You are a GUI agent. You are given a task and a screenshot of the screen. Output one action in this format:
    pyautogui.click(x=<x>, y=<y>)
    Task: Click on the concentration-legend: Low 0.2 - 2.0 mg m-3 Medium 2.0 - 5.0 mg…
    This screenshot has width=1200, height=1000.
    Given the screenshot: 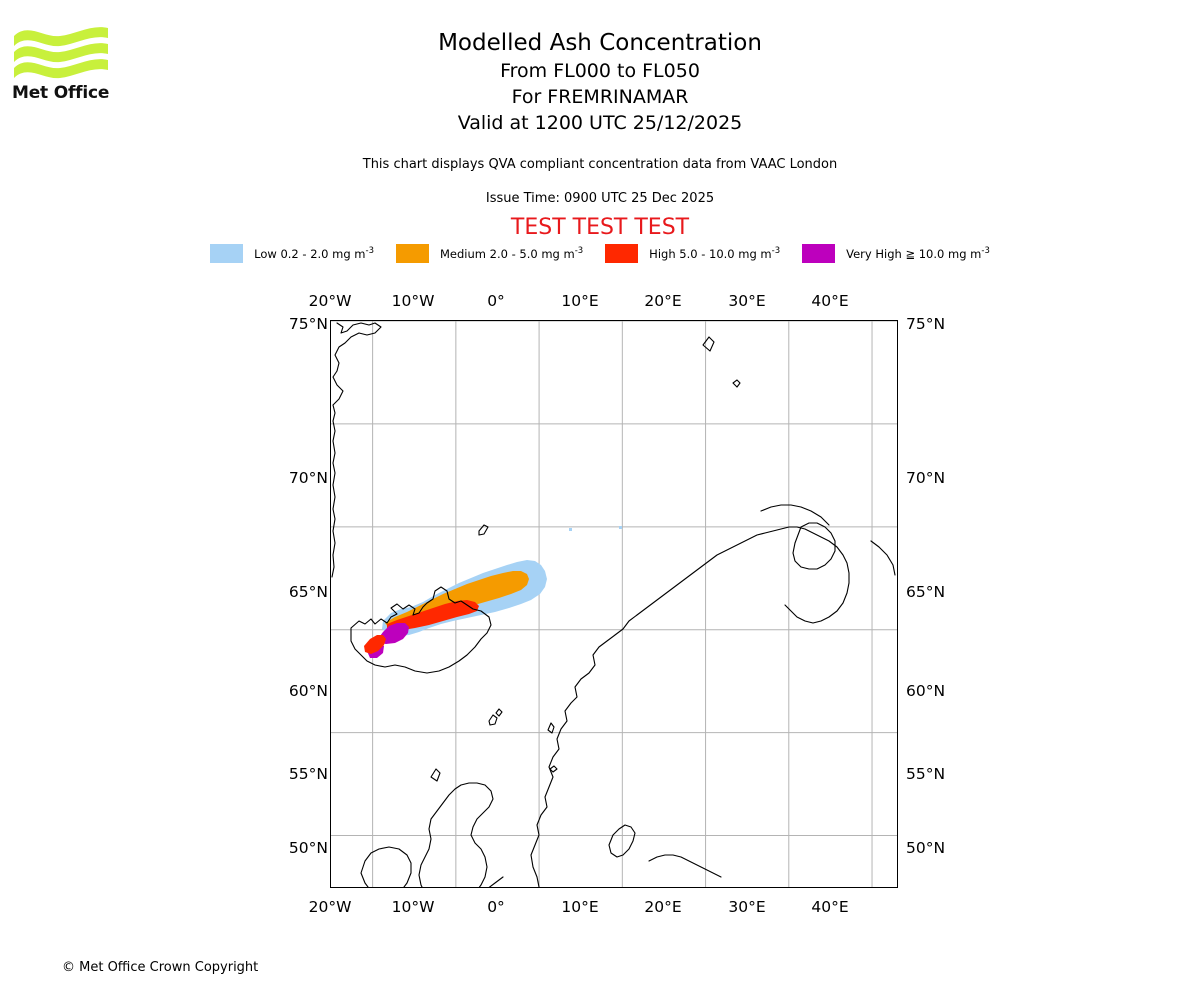 What is the action you would take?
    pyautogui.click(x=600, y=253)
    